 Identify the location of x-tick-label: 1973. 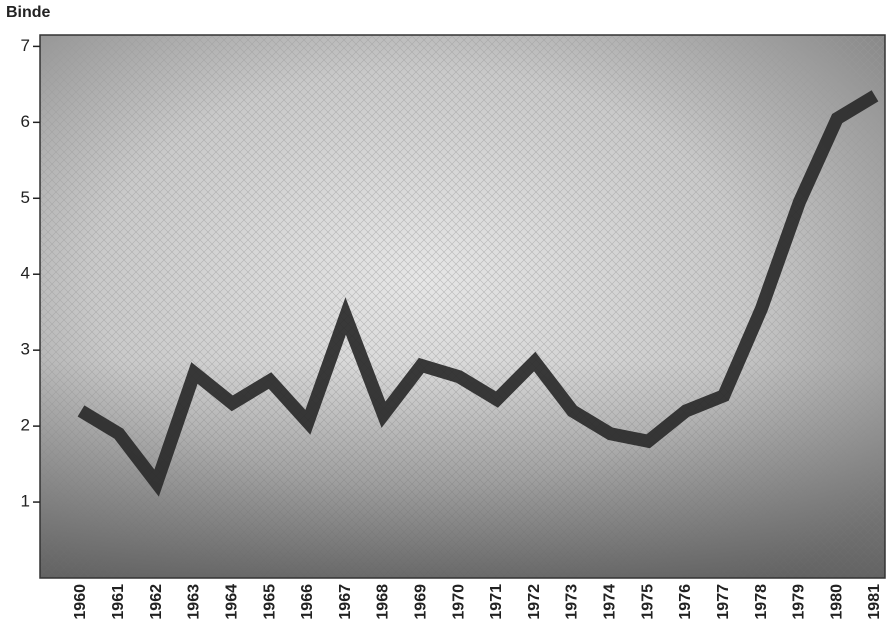
(572, 602).